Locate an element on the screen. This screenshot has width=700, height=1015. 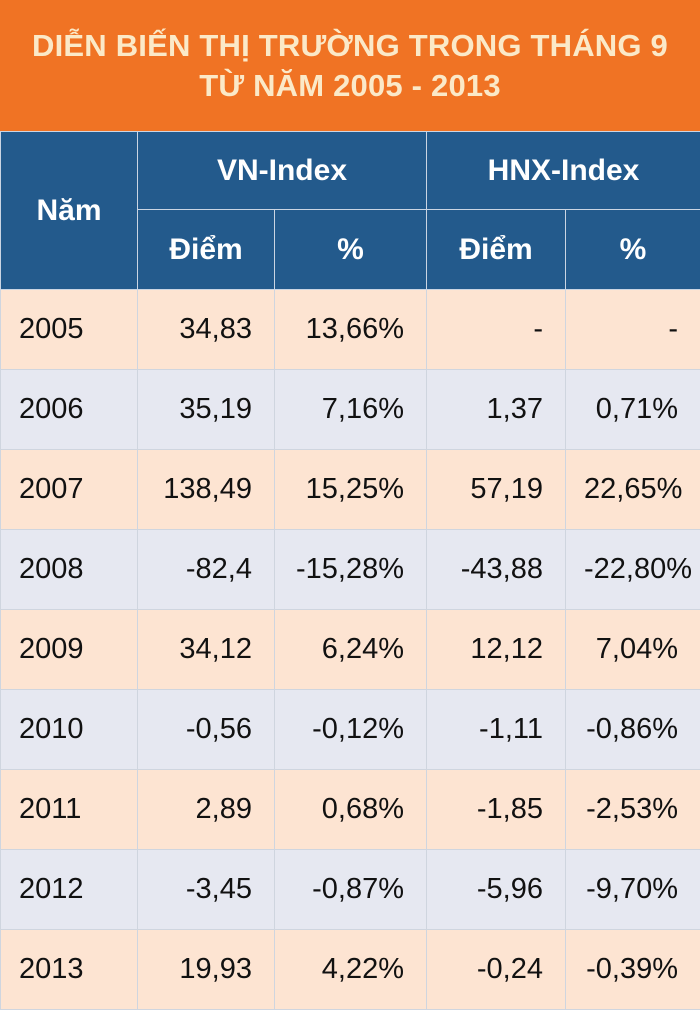
cell-vn-percent: -15,28% is located at coordinates (350, 569).